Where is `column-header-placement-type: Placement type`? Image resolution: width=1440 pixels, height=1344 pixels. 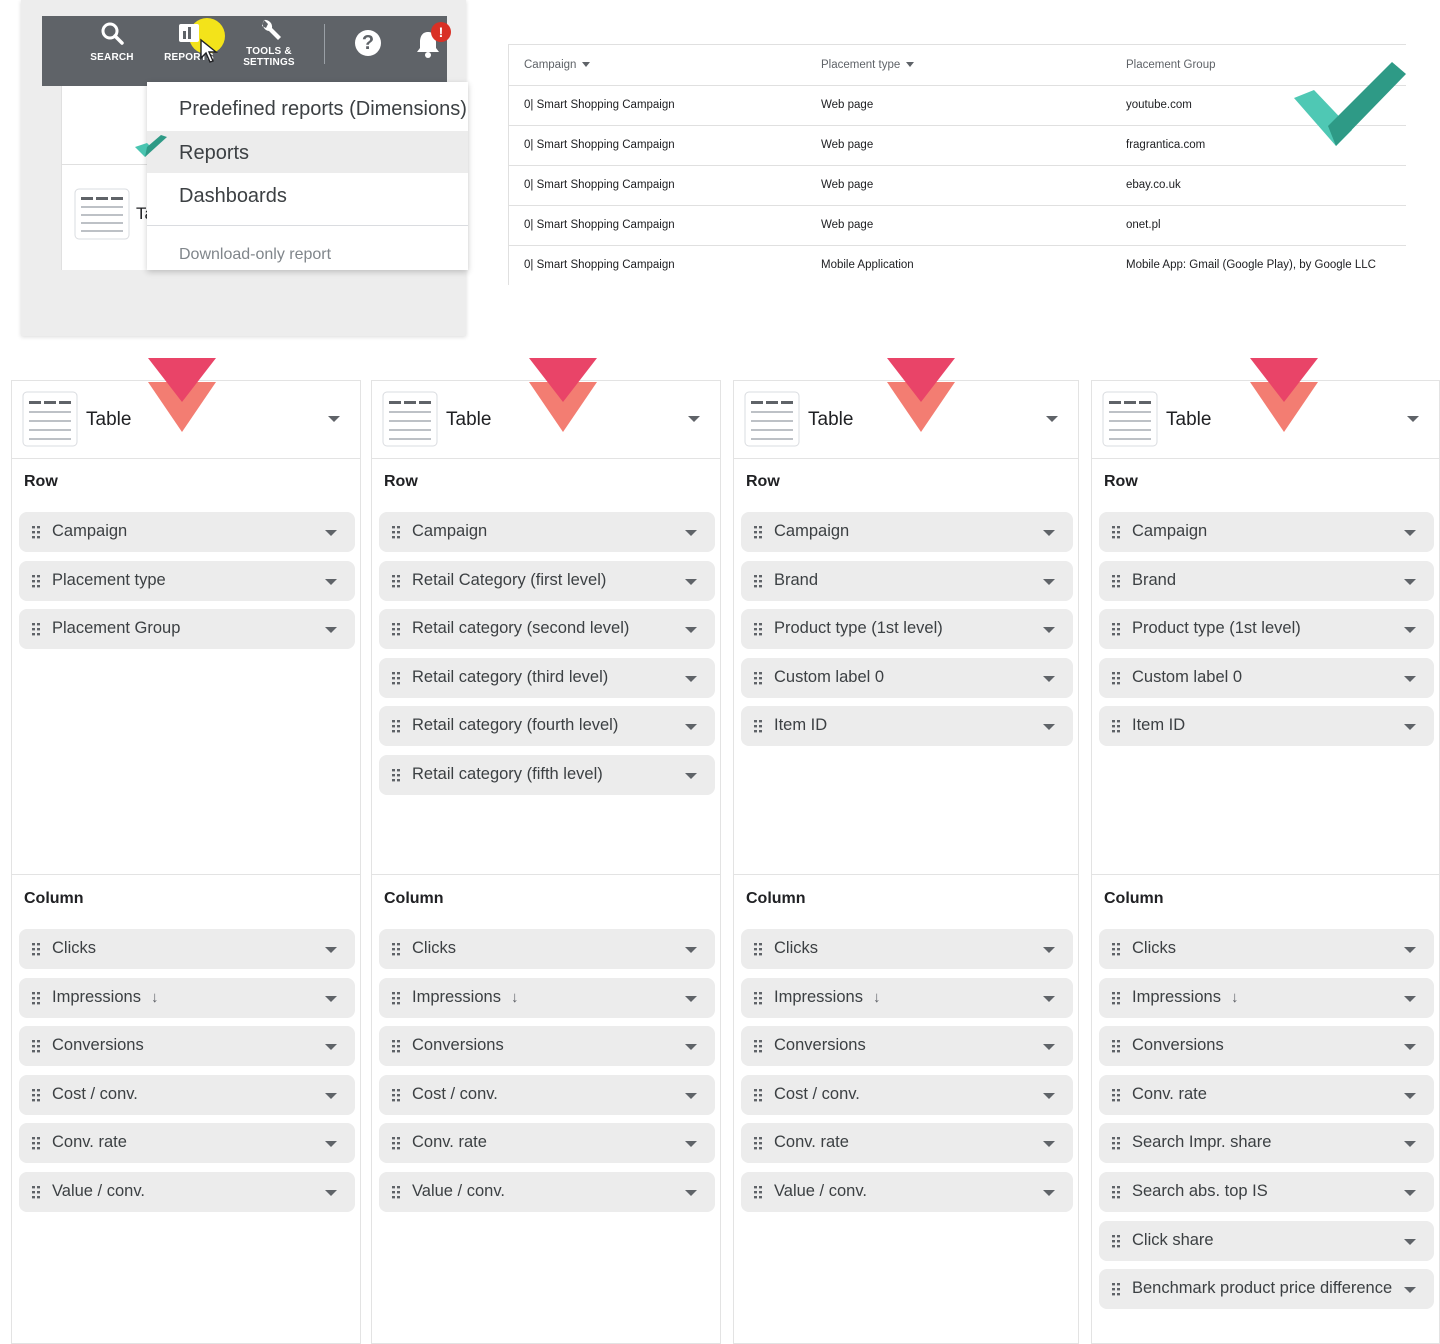 column-header-placement-type: Placement type is located at coordinates (868, 65).